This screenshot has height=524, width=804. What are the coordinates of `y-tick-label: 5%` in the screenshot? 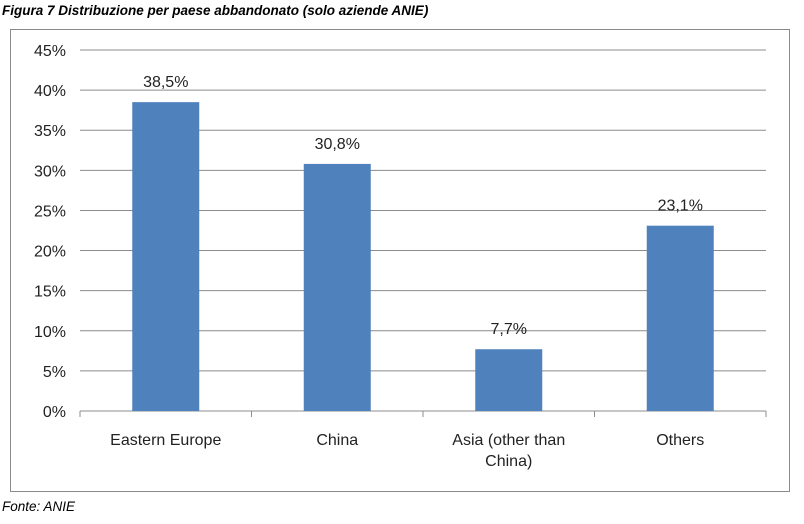 It's located at (54, 372).